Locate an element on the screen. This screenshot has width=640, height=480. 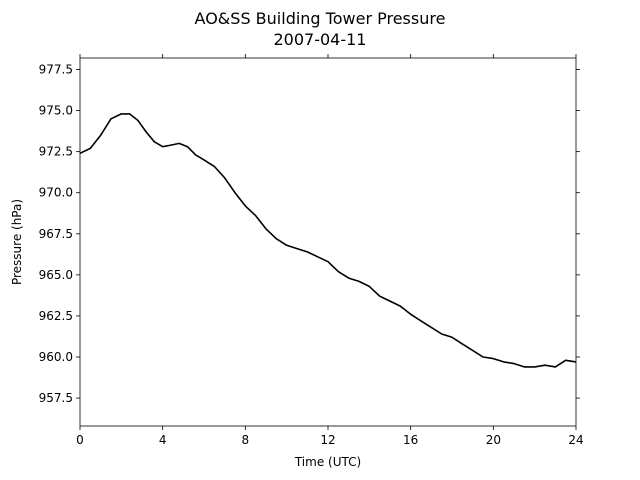
y-axis-label: Pressure (hPa) is located at coordinates (17, 242).